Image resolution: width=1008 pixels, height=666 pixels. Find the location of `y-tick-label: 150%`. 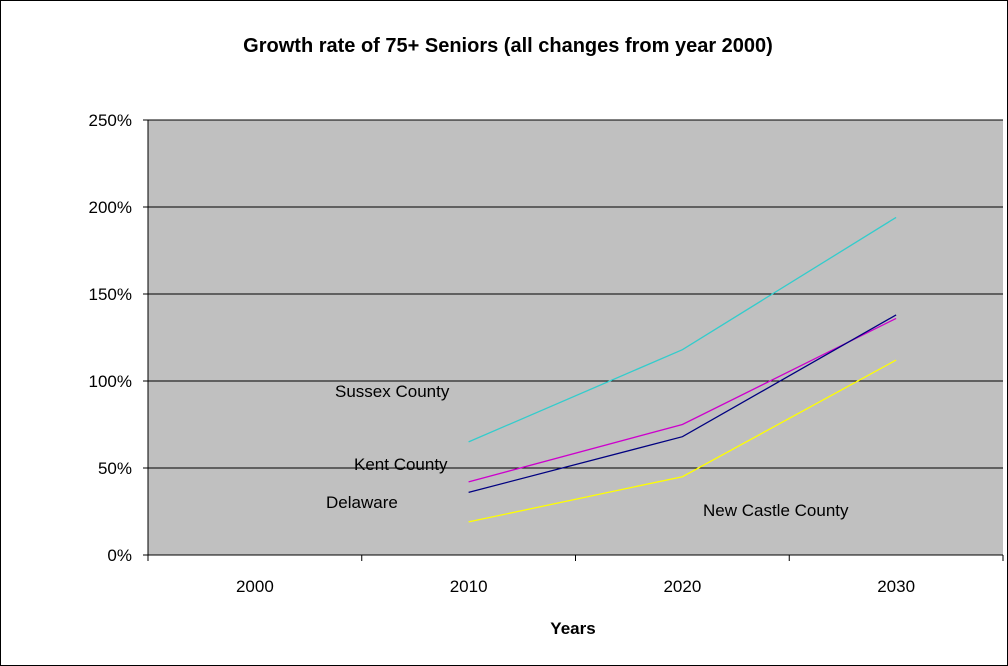

y-tick-label: 150% is located at coordinates (110, 294).